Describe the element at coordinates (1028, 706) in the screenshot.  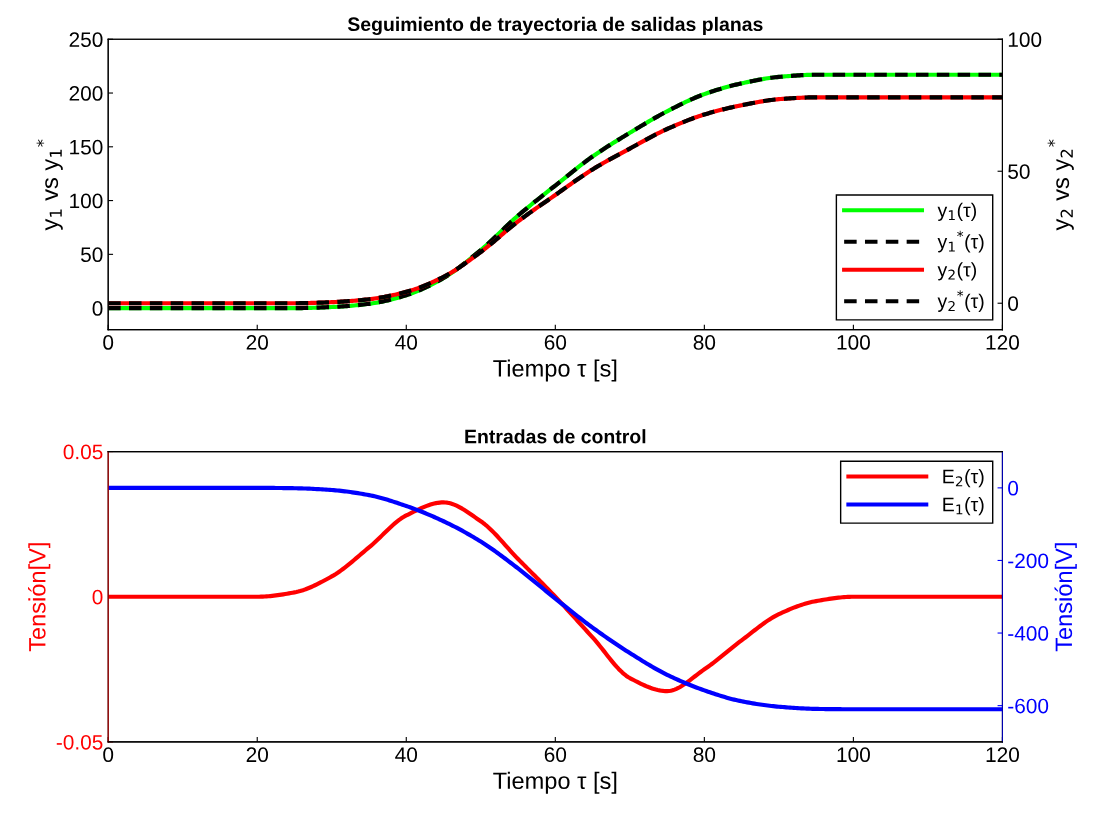
I see `y2-tick-label: -600` at that location.